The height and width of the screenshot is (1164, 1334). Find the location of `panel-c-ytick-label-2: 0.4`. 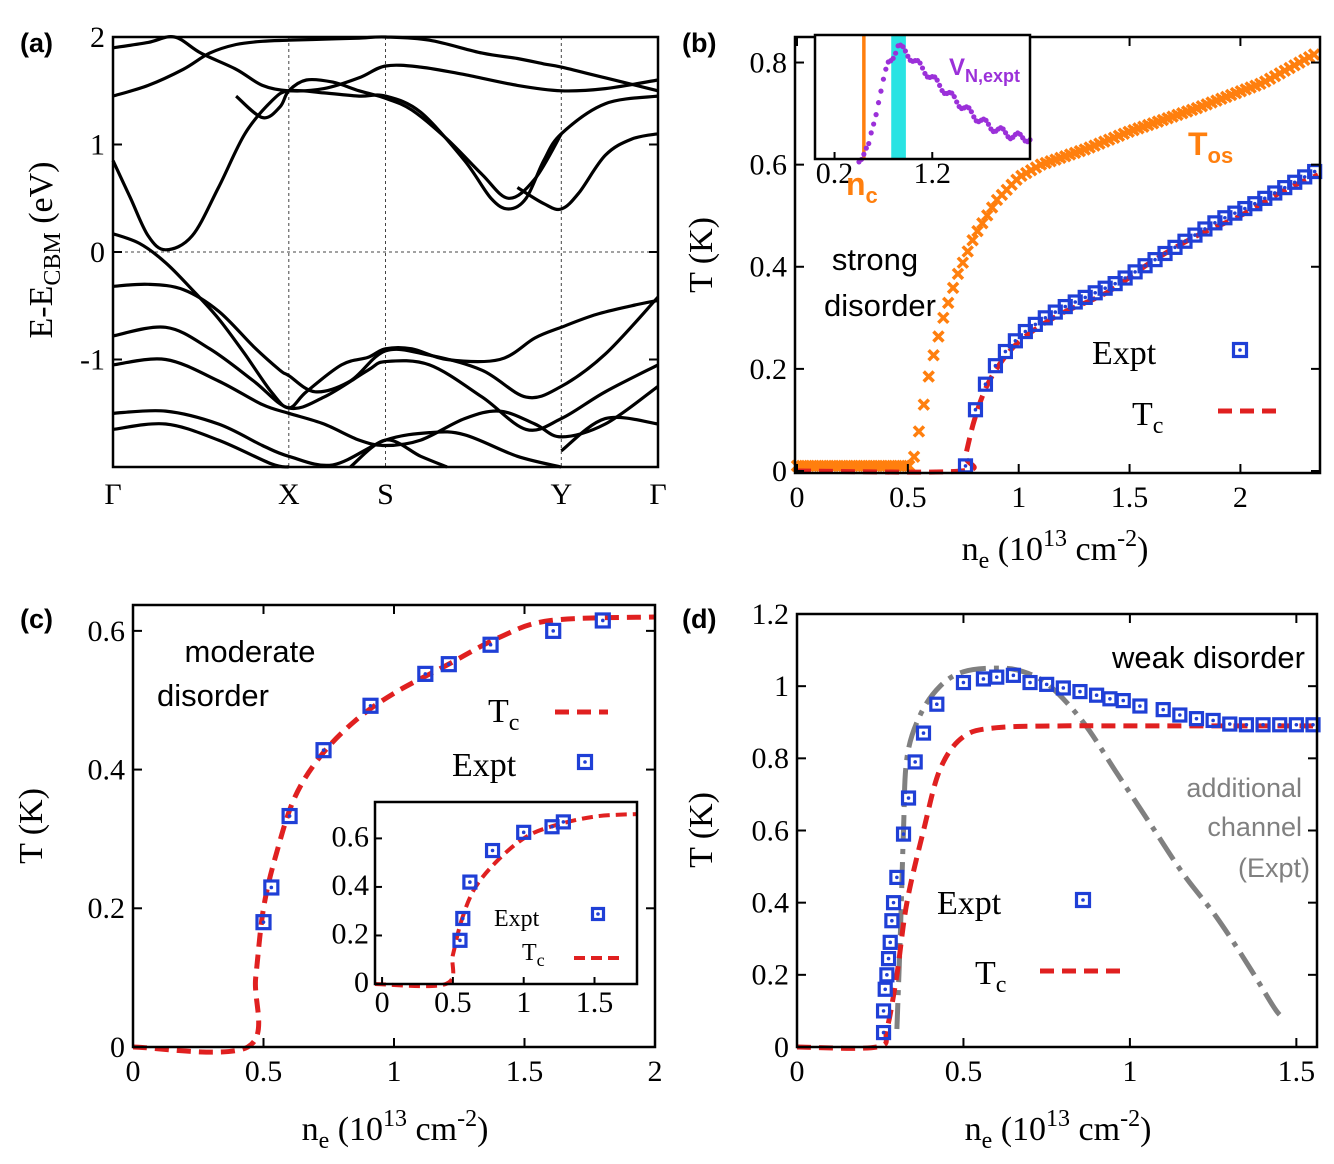

panel-c-ytick-label-2: 0.4 is located at coordinates (107, 769).